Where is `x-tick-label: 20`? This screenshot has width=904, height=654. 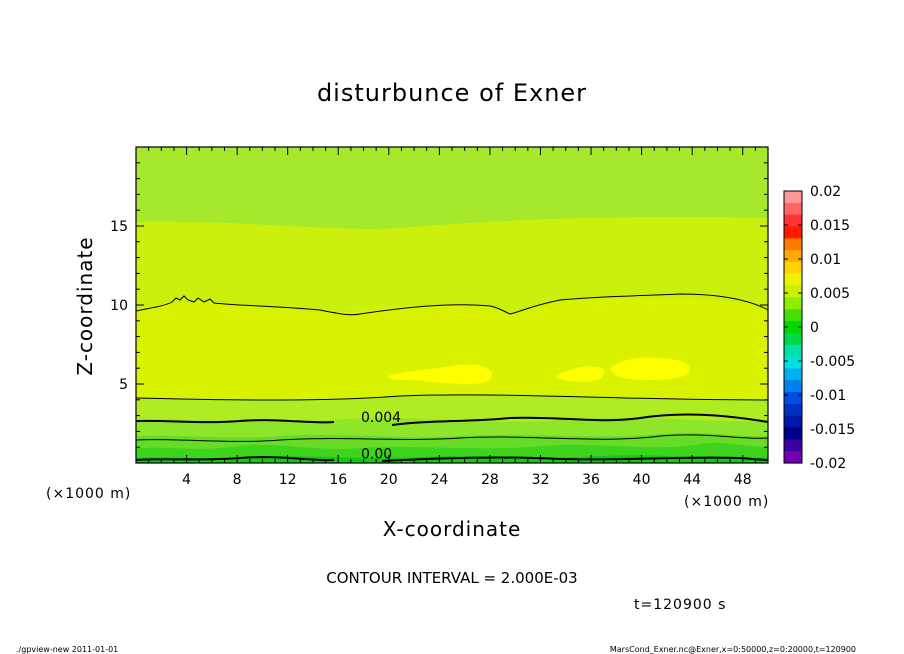 x-tick-label: 20 is located at coordinates (389, 480).